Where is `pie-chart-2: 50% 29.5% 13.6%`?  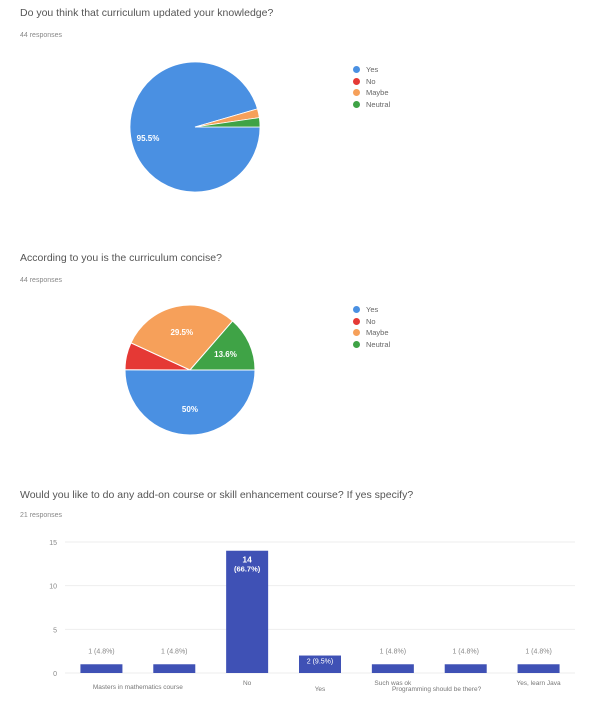
pie-chart-2: 50% 29.5% 13.6% is located at coordinates (190, 370).